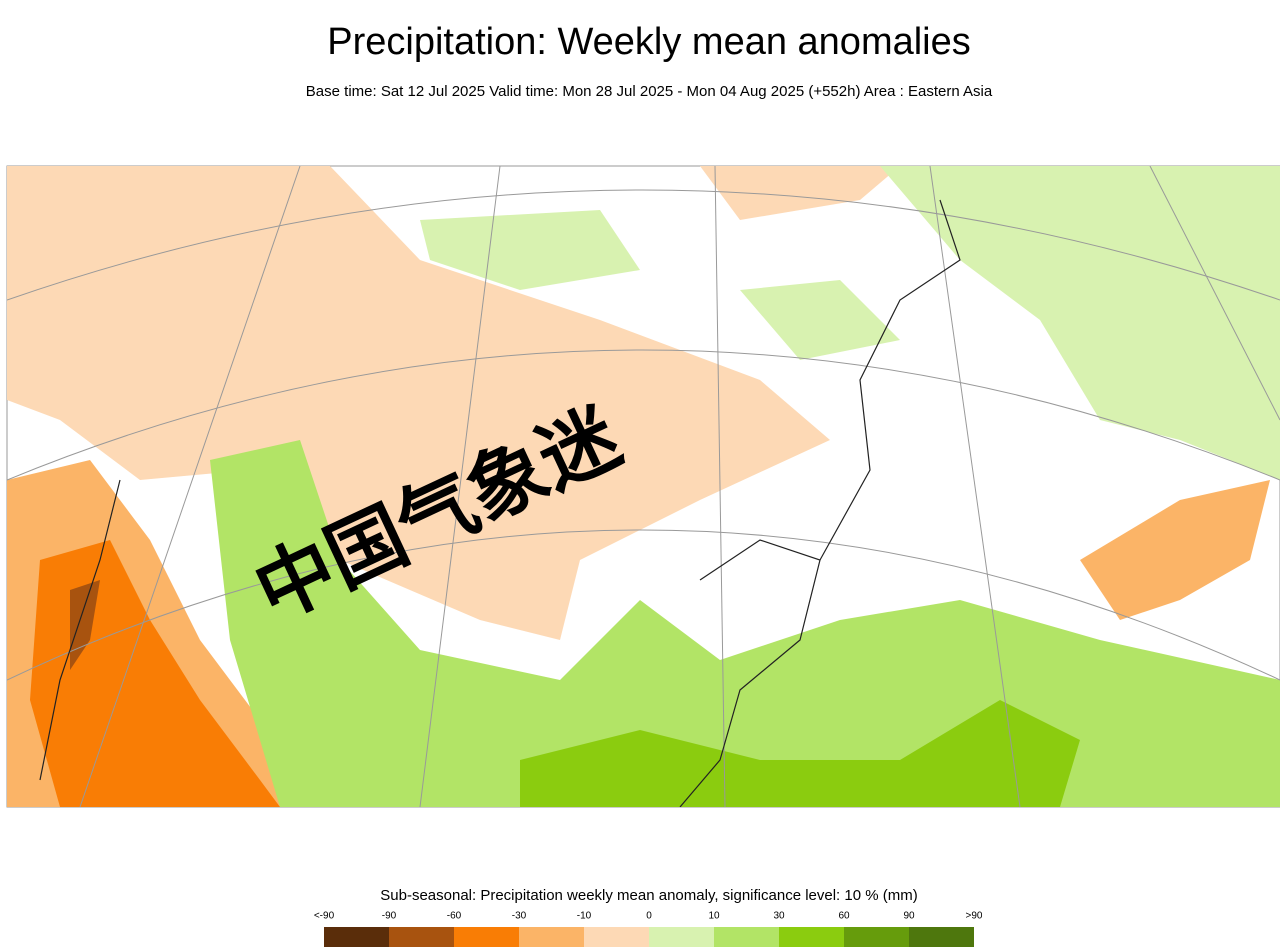  I want to click on legend-label: -60, so click(454, 916).